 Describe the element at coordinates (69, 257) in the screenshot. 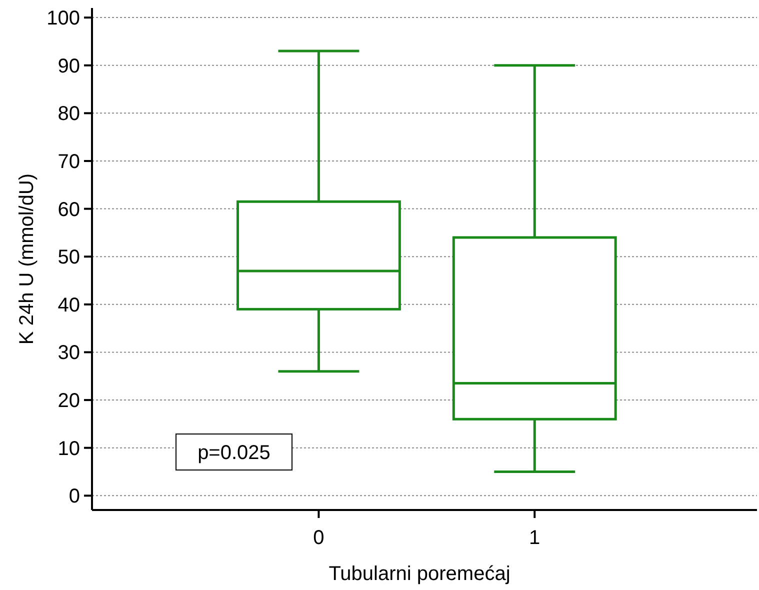

I see `y-tick-label: 50` at that location.